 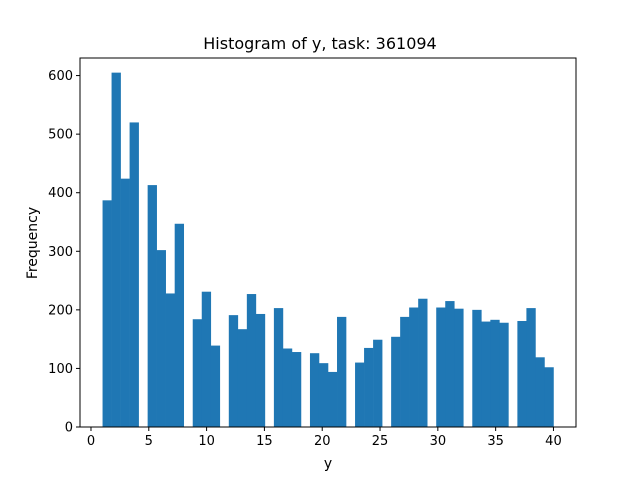 What do you see at coordinates (60, 369) in the screenshot?
I see `y-tick-label: 100` at bounding box center [60, 369].